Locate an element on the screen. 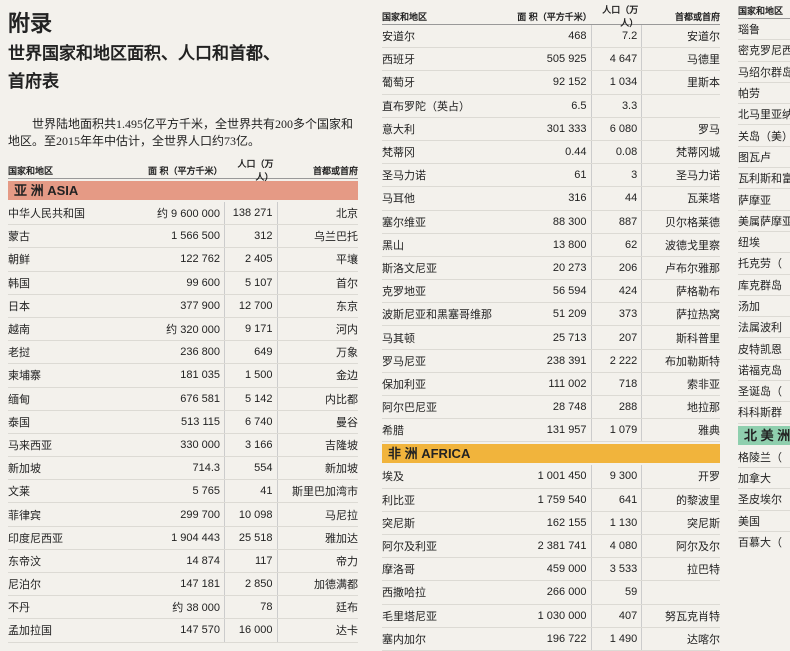 This screenshot has width=790, height=651. table-row: 汤加 is located at coordinates (764, 307).